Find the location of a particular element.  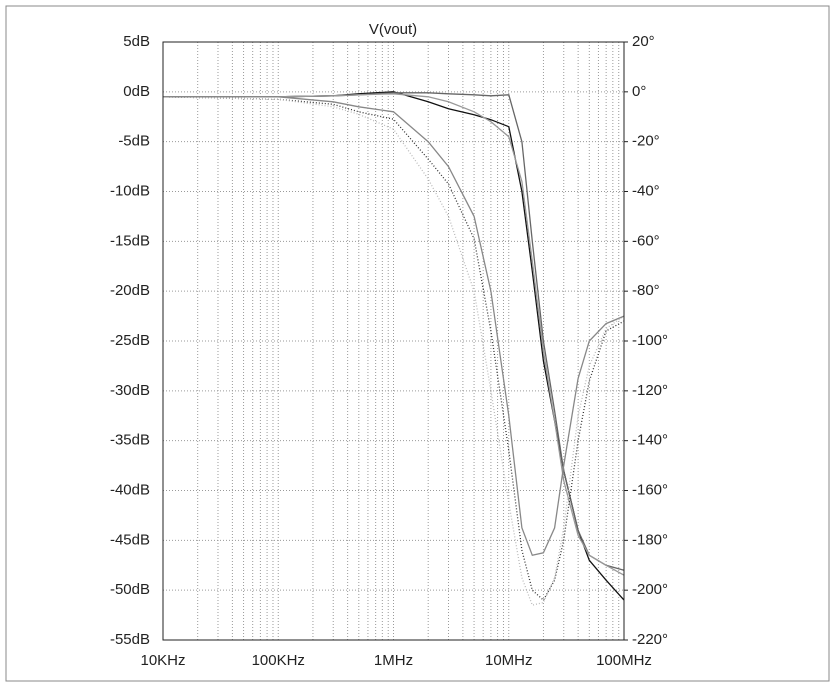

x-tick-label: 1MHz is located at coordinates (393, 660).